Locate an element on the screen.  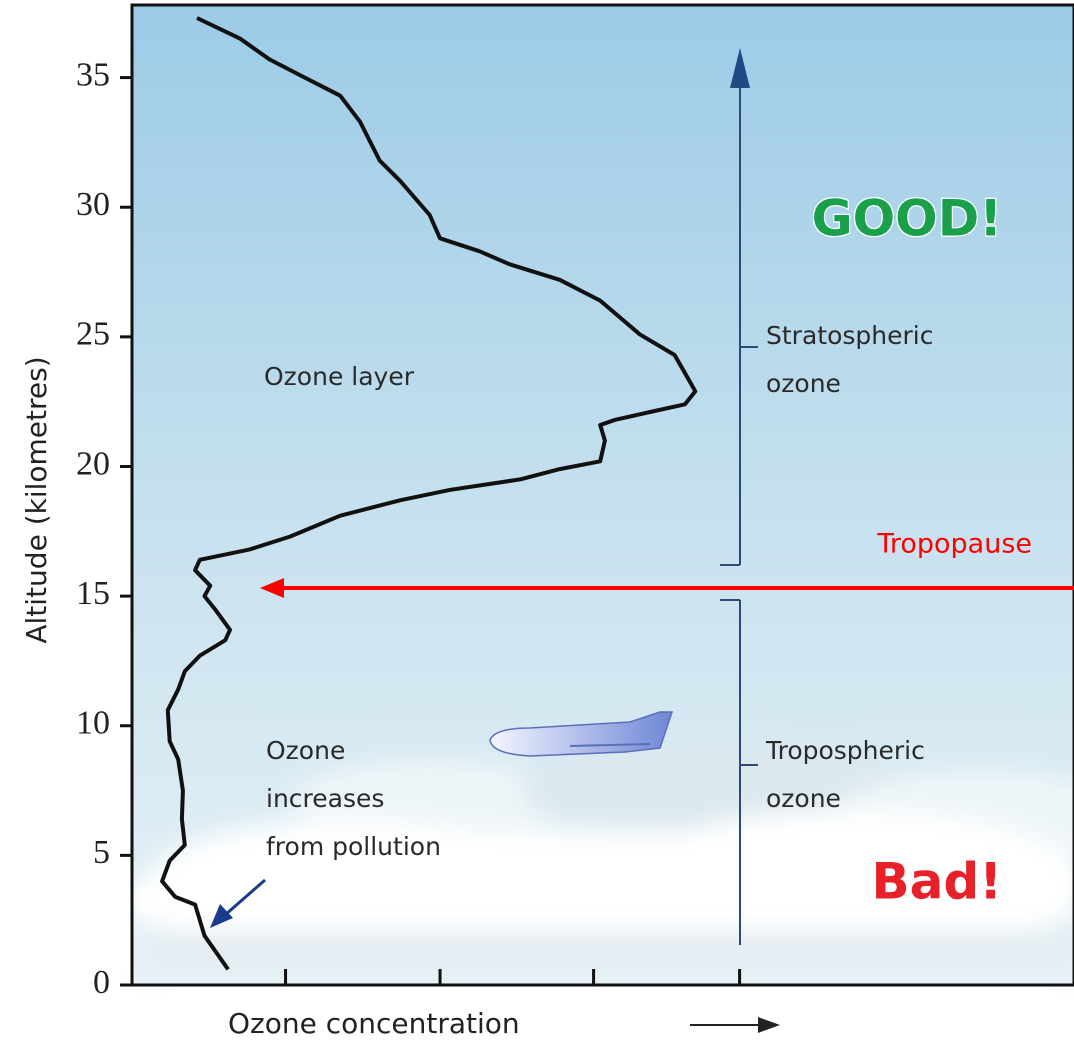
tropopause-arrow is located at coordinates (667, 588).